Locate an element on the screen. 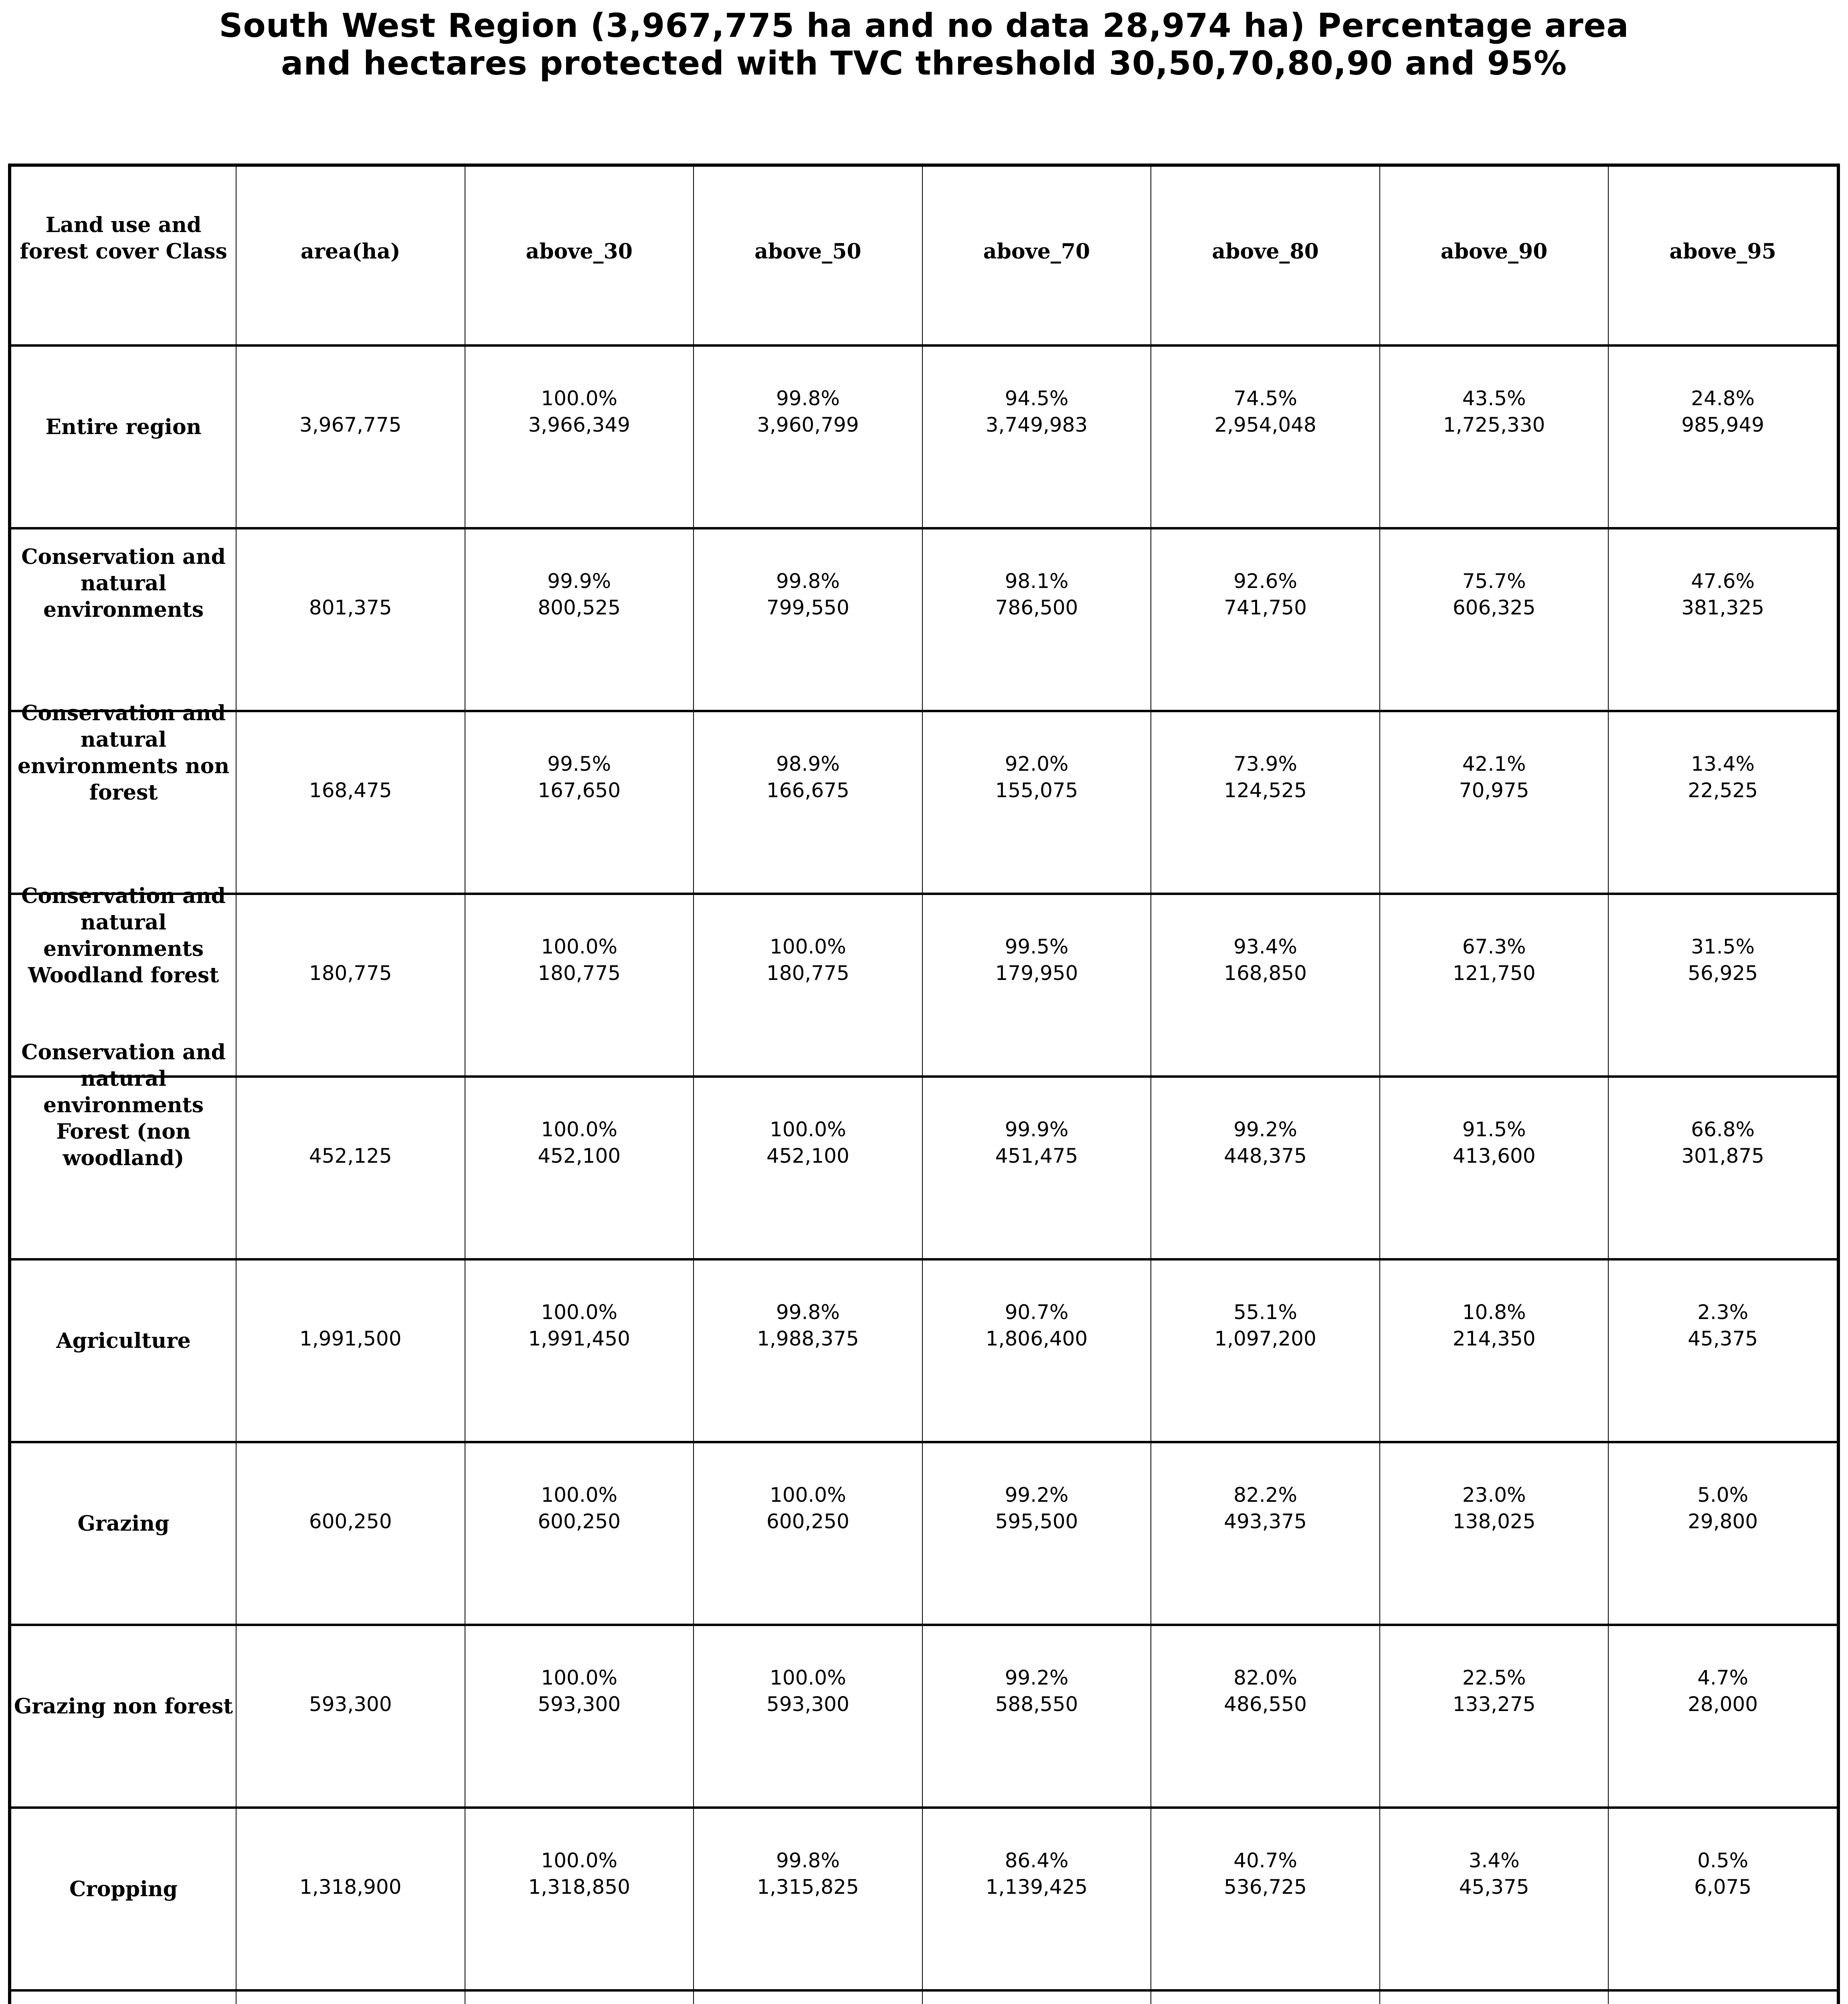  above-30-cell: 100.0% 593,300 is located at coordinates (579, 1716).